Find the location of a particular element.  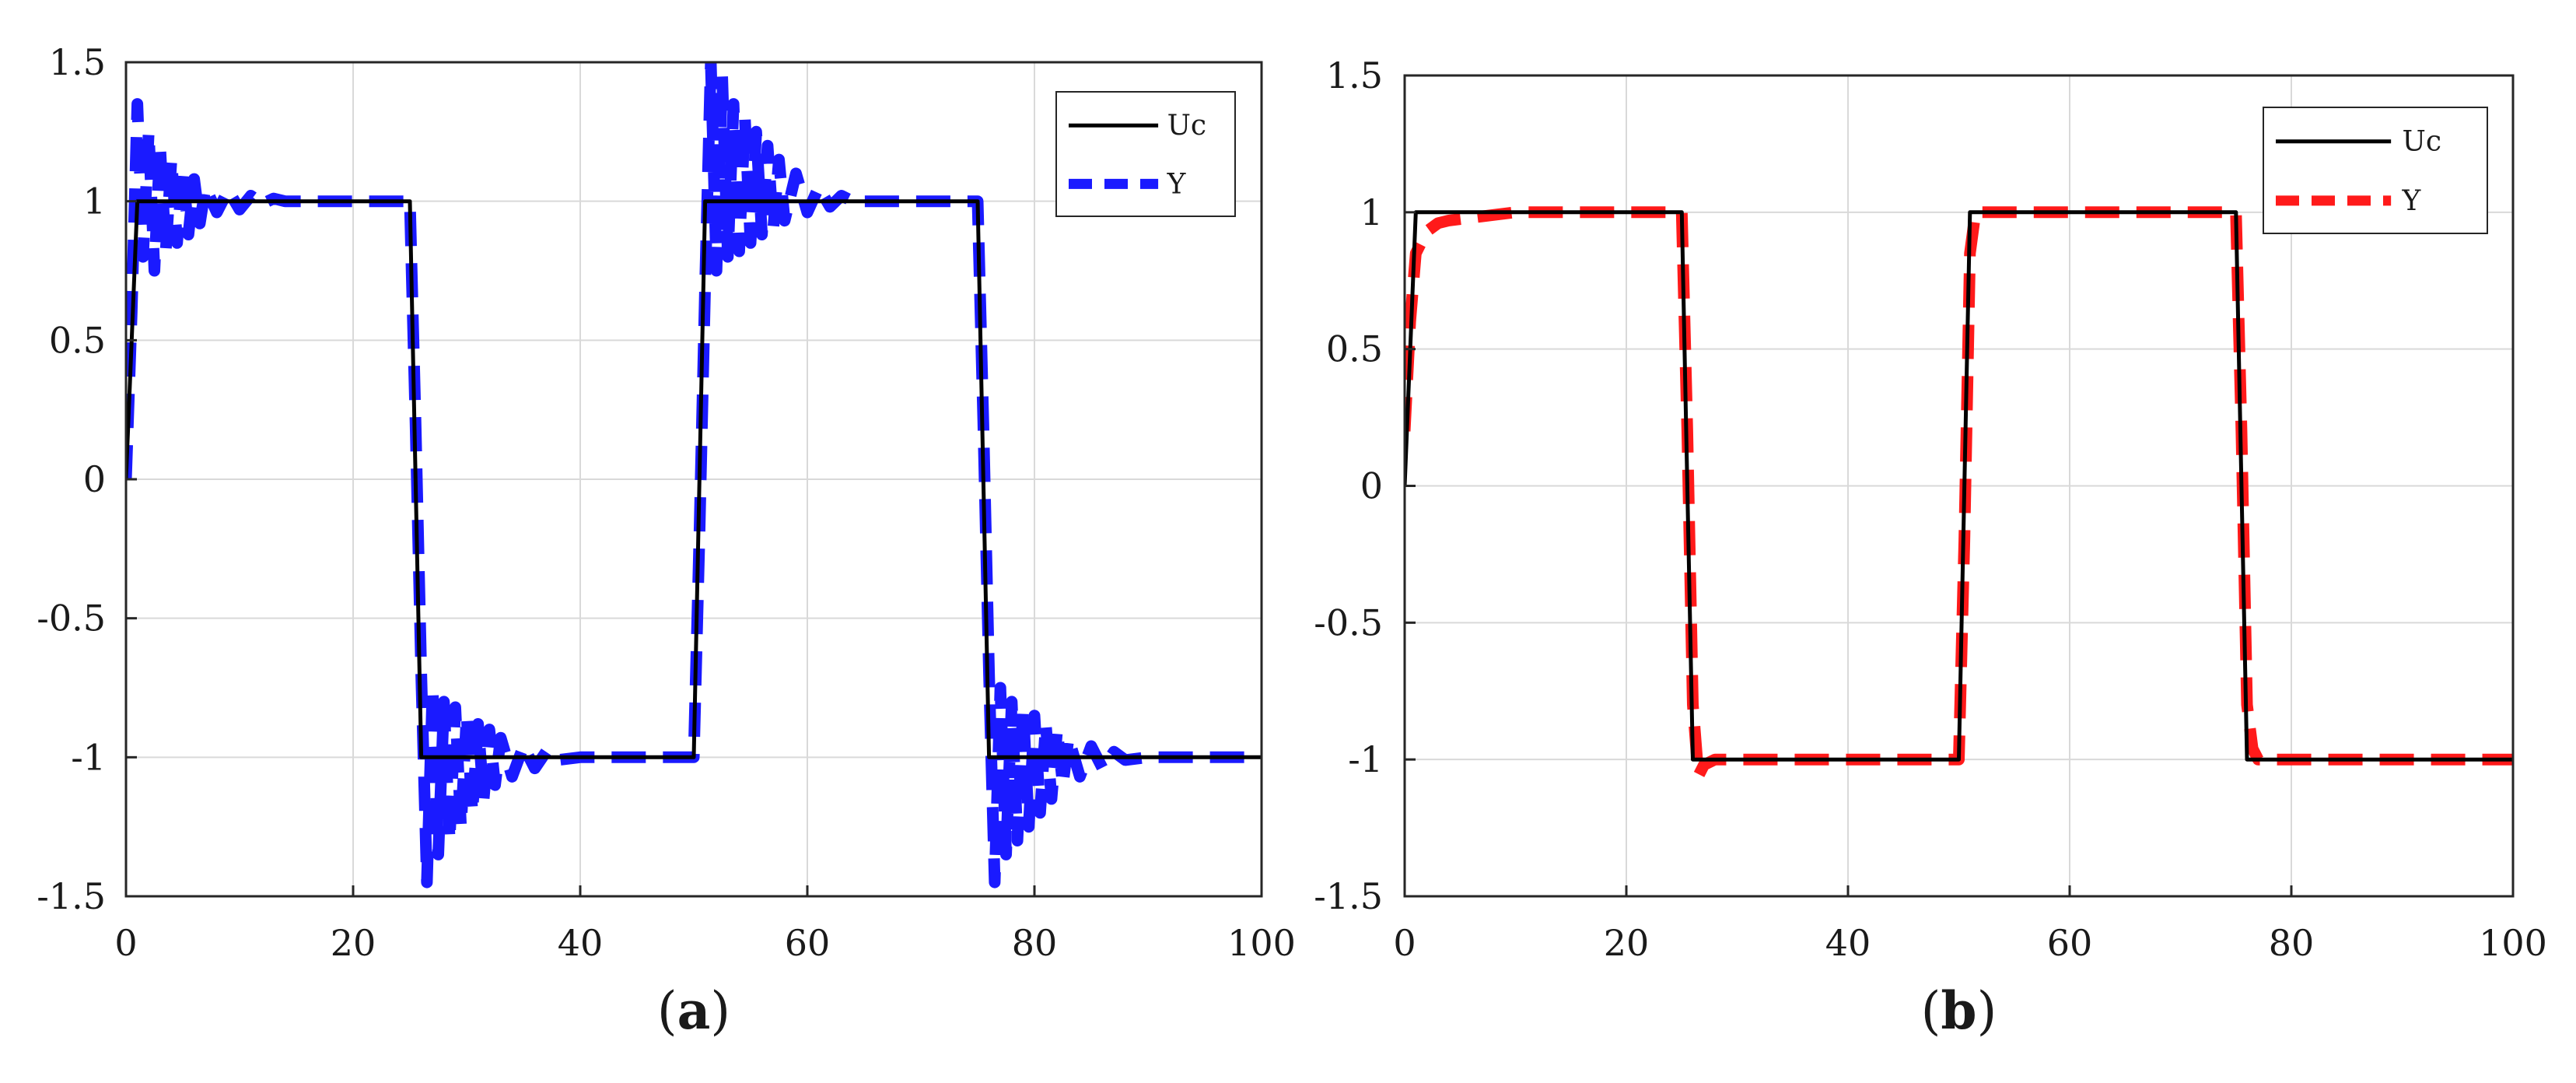

panel-label: (b) is located at coordinates (1959, 1010).